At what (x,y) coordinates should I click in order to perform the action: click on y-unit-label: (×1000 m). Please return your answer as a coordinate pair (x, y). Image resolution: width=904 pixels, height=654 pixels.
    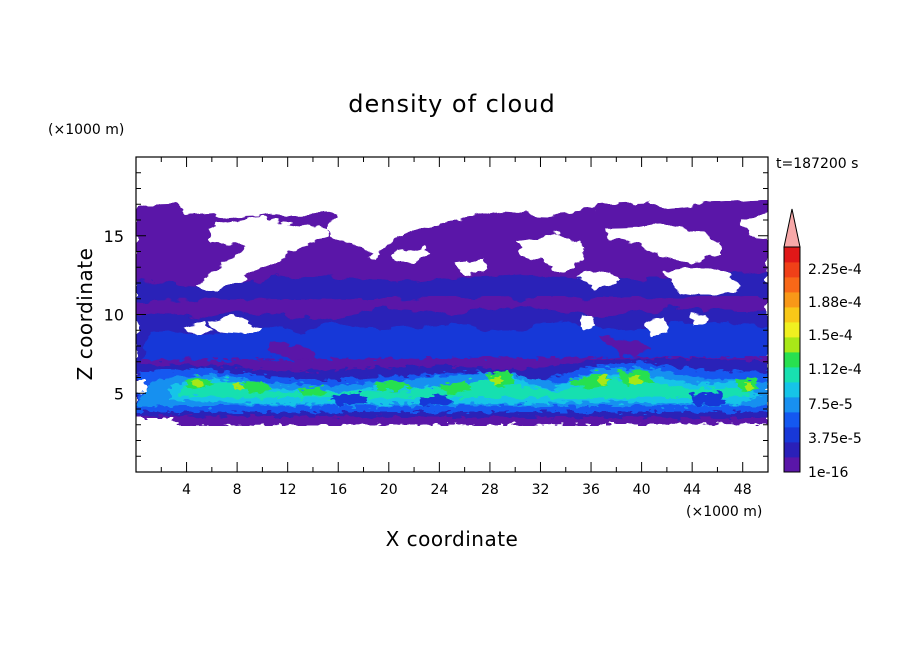
    Looking at the image, I should click on (86, 130).